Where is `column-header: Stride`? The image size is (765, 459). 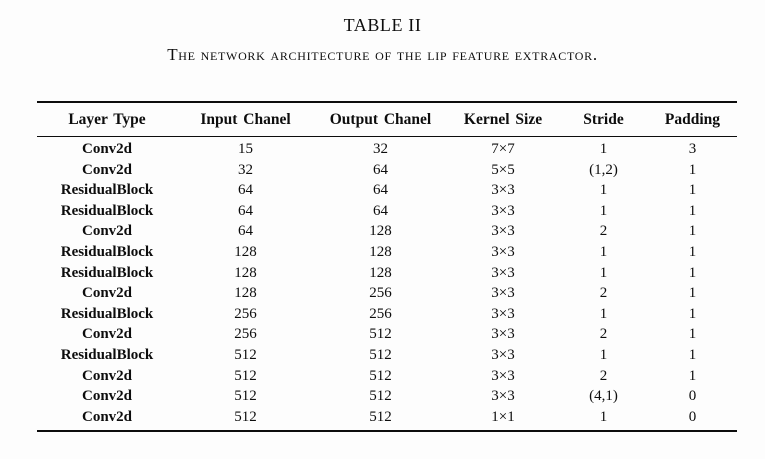
column-header: Stride is located at coordinates (603, 119).